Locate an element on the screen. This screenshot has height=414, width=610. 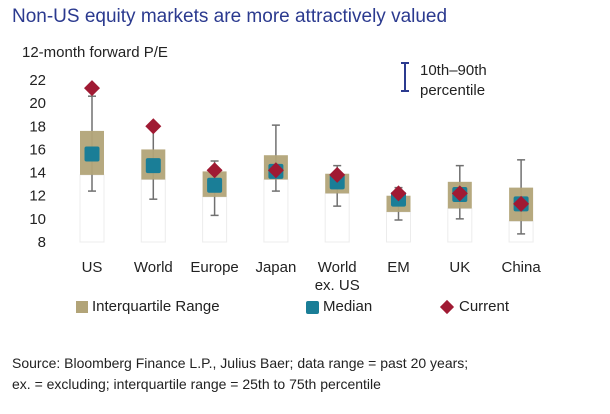
range-key-line-2: percentile is located at coordinates (453, 90).